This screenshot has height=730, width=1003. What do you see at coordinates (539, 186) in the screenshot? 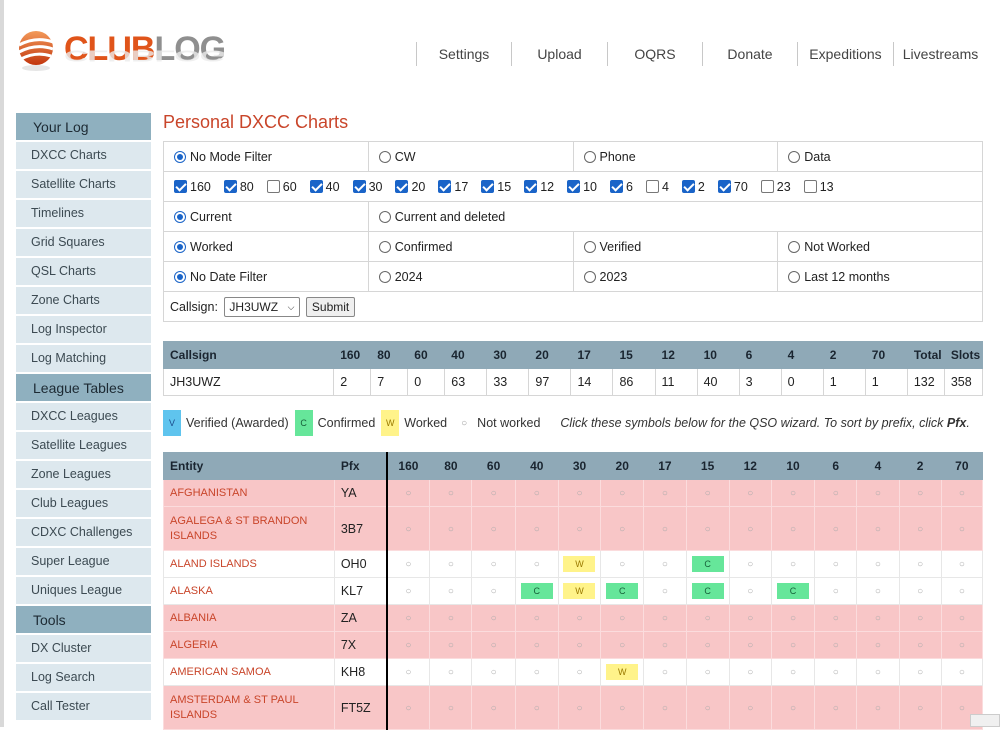
I see `band-checkbox-12: 12` at bounding box center [539, 186].